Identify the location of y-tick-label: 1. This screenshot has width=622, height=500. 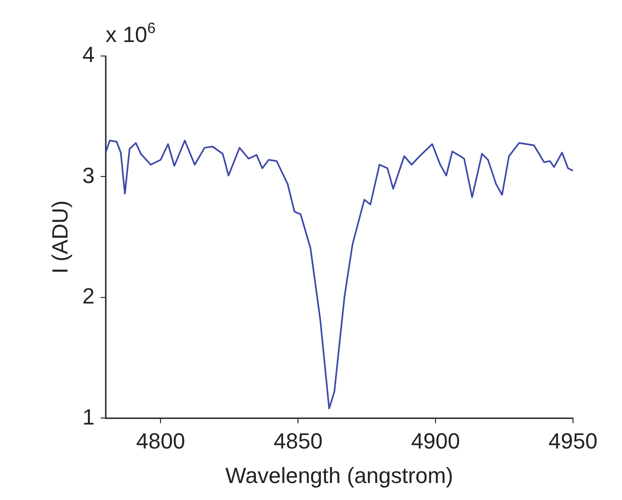
(88, 417).